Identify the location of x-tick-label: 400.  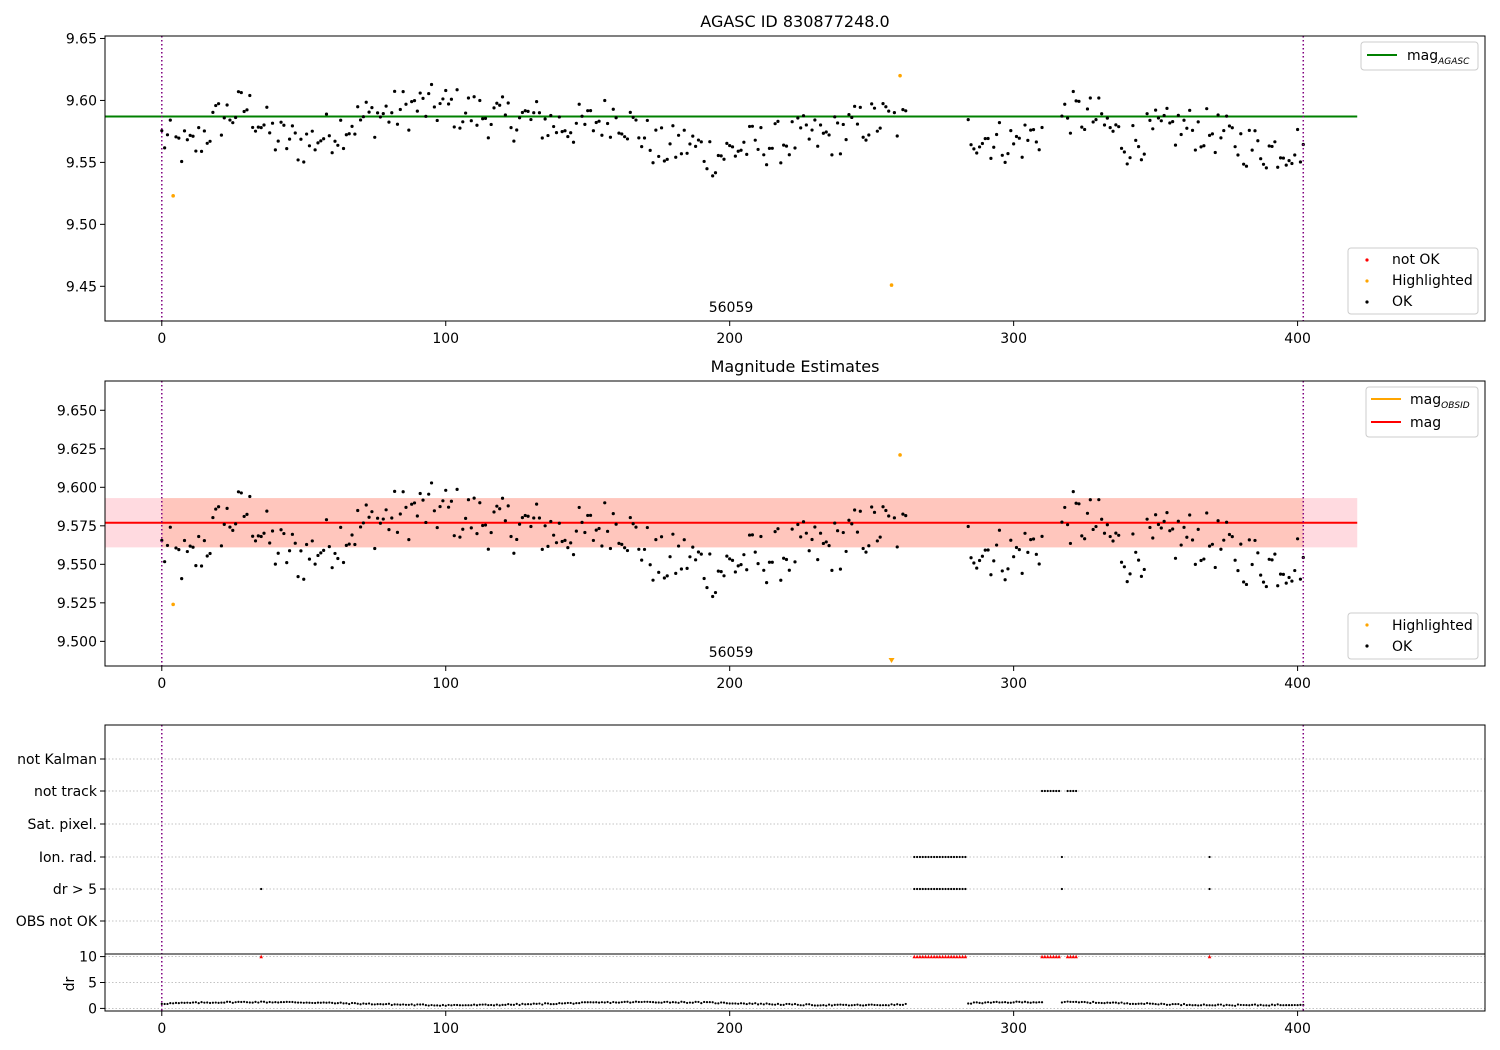
(1297, 339).